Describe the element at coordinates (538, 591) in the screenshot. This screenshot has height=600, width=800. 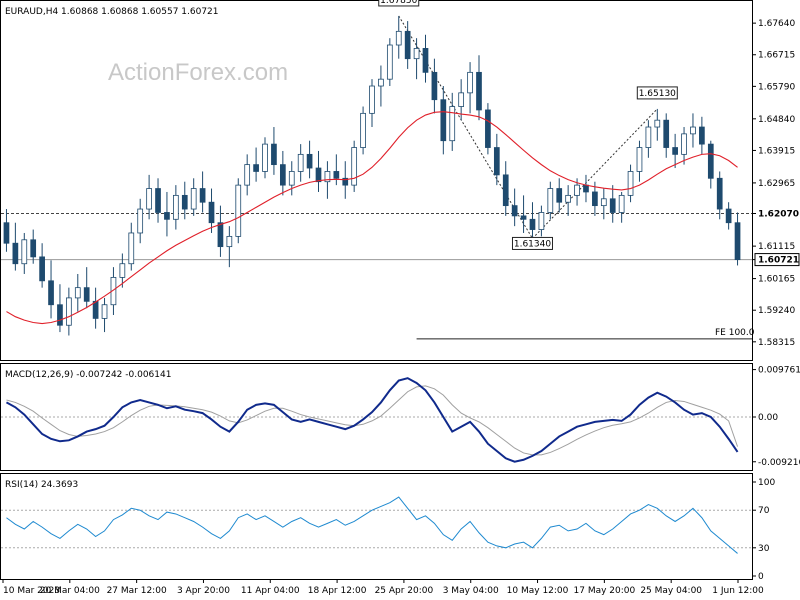
I see `time-tick-label: 10 May 12:00` at that location.